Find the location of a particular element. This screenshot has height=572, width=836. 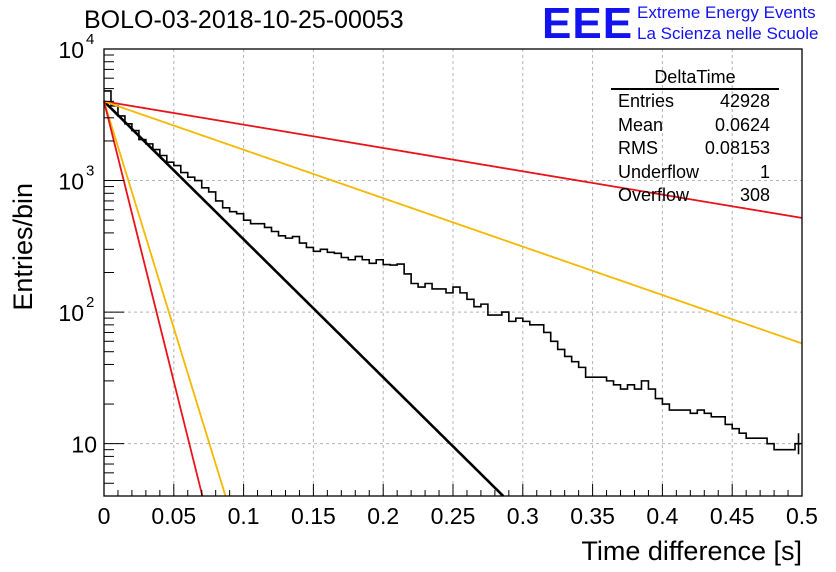

stat-value: 1 is located at coordinates (764, 171).